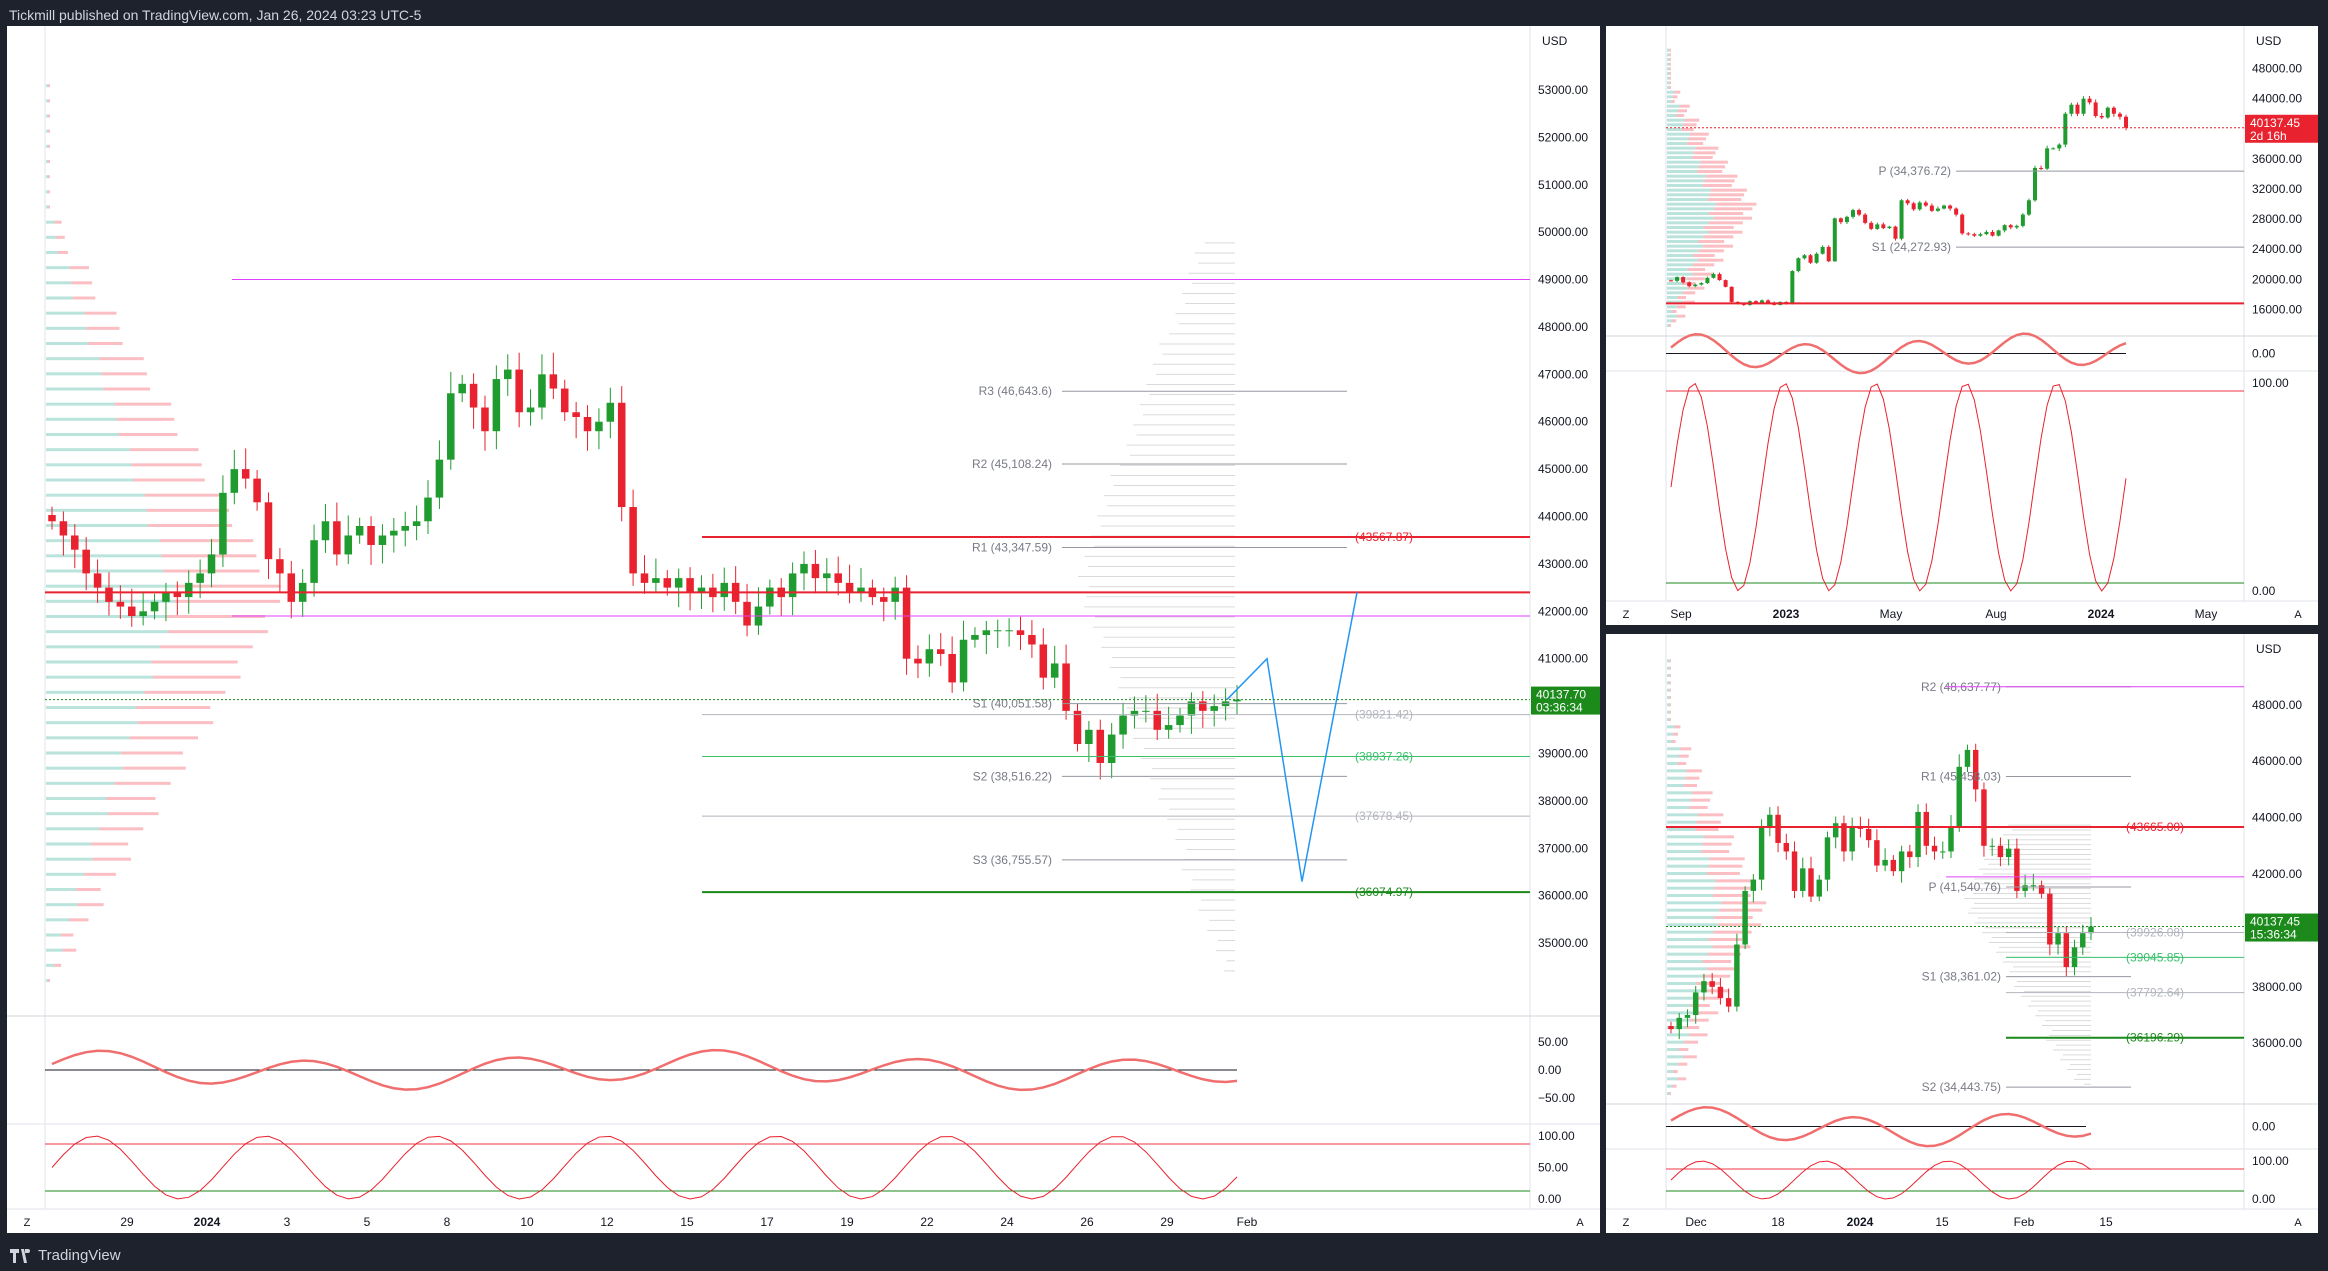 This screenshot has height=1271, width=2328. I want to click on price-label-box, so click(2281, 927).